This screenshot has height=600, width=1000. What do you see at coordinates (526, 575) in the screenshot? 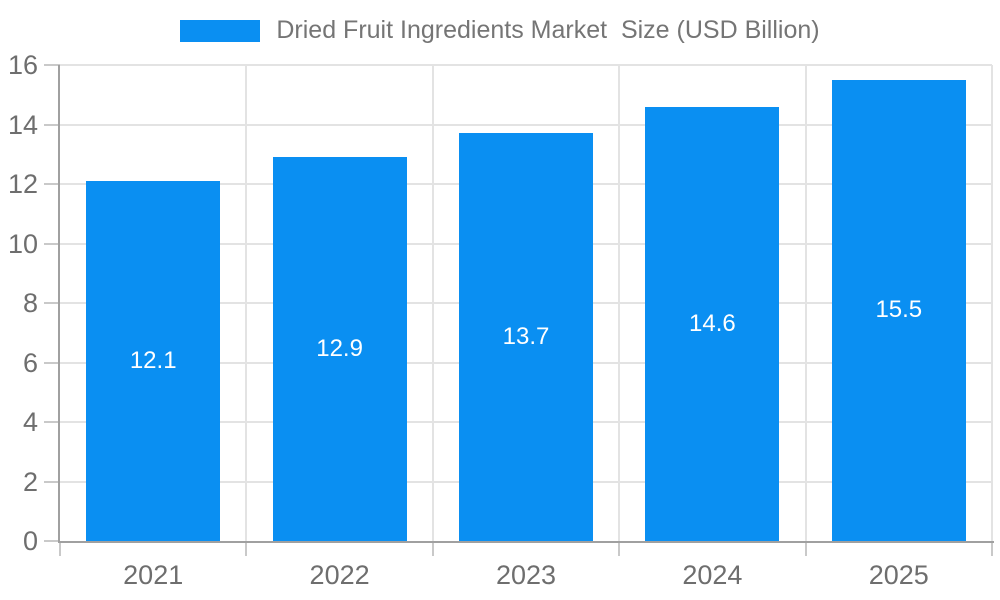
I see `x-axis-tick-label: 2023` at bounding box center [526, 575].